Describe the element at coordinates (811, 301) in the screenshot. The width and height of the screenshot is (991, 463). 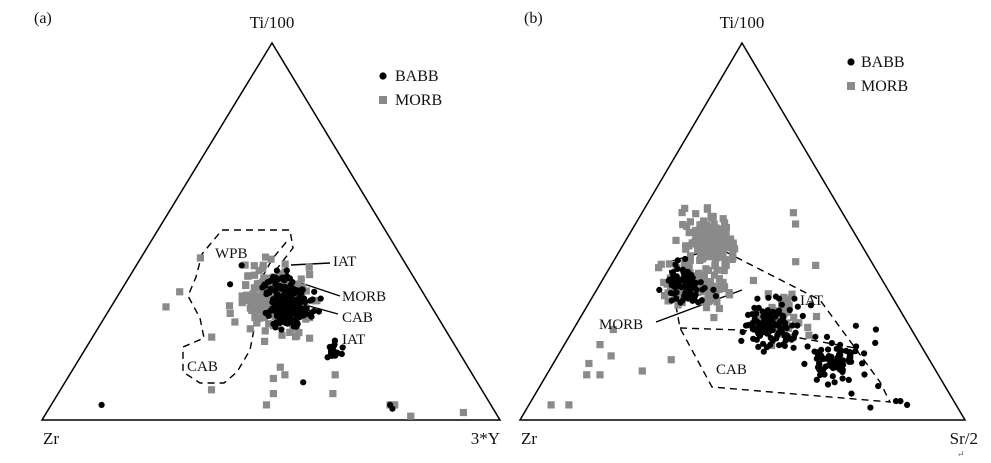
I see `panel-b-field-label-iat: IAT` at that location.